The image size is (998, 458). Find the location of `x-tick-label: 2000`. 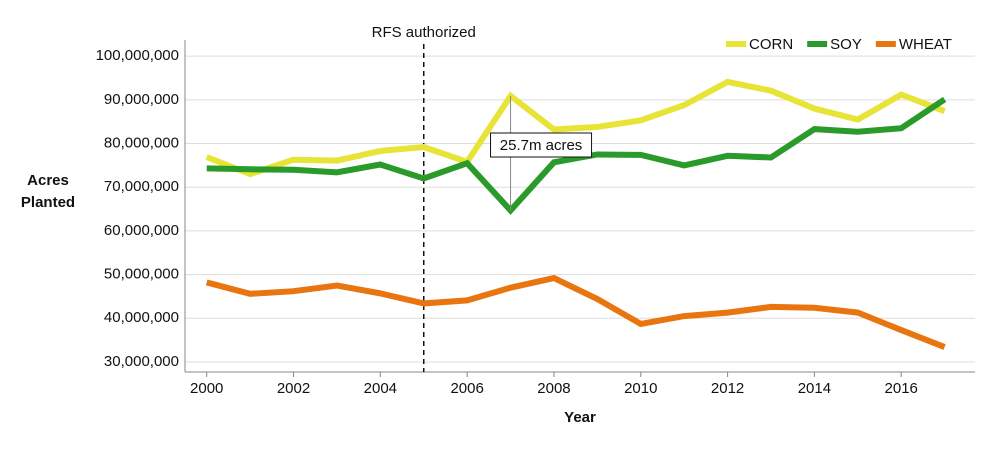

x-tick-label: 2000 is located at coordinates (206, 388).